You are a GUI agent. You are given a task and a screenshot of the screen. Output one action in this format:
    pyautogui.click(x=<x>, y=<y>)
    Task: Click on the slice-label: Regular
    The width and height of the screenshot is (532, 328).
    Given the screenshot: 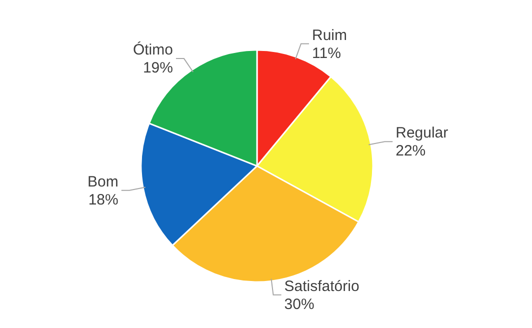 What is the action you would take?
    pyautogui.click(x=422, y=133)
    